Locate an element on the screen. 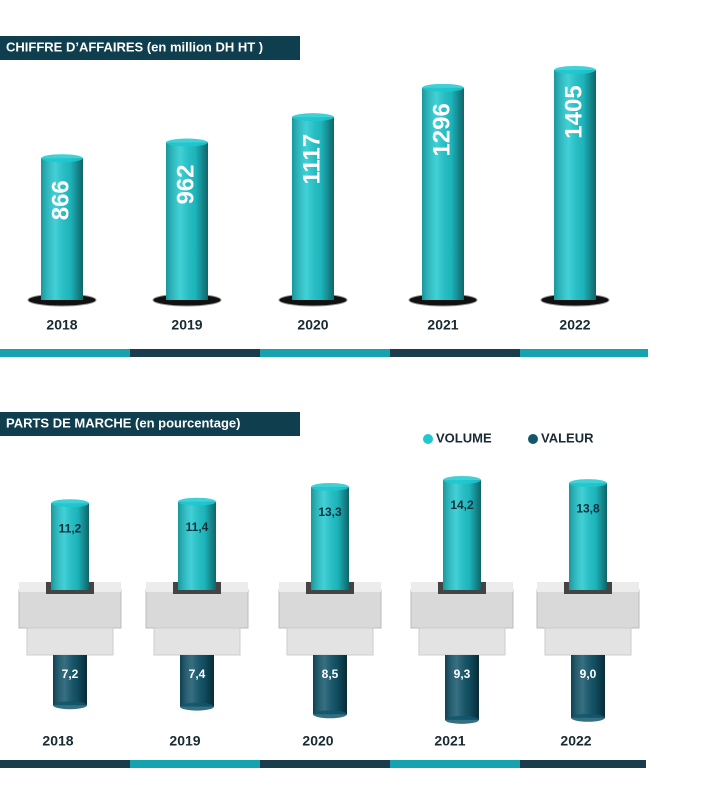  value-label: 866 is located at coordinates (60, 200).